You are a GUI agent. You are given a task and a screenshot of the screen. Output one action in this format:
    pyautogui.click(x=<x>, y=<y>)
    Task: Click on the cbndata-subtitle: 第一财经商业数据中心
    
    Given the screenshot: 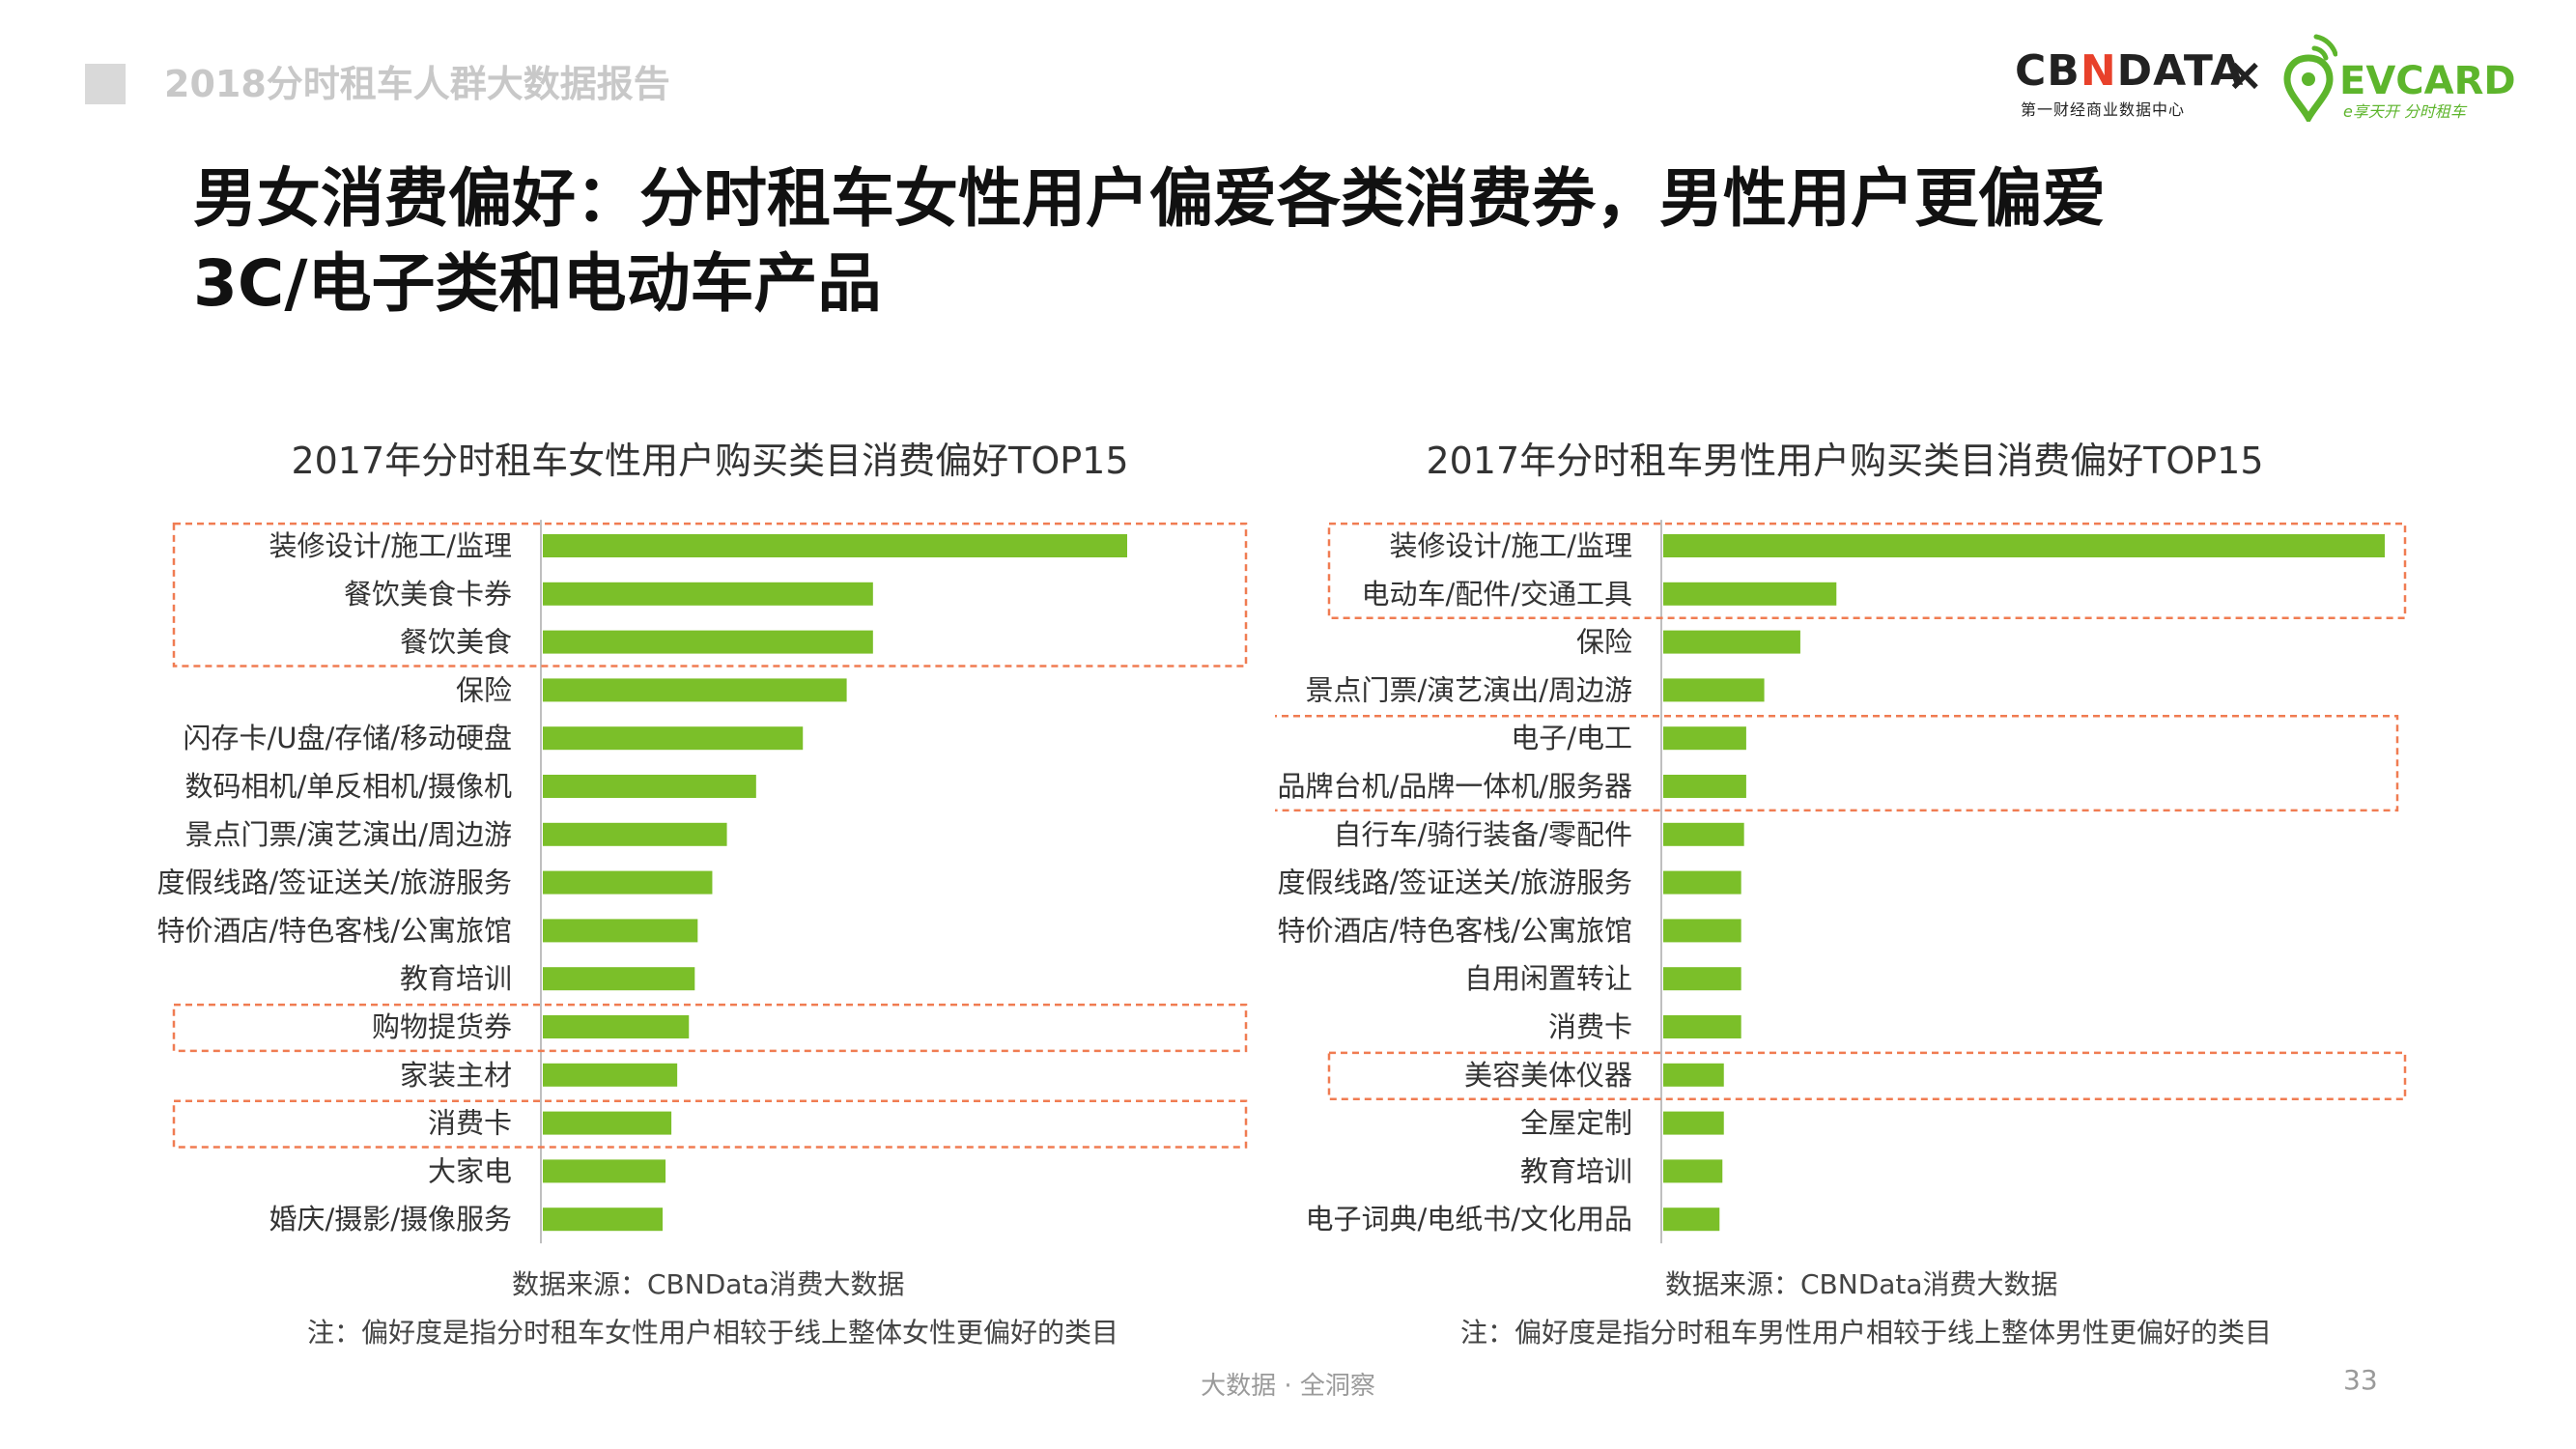 What is the action you would take?
    pyautogui.click(x=2103, y=109)
    